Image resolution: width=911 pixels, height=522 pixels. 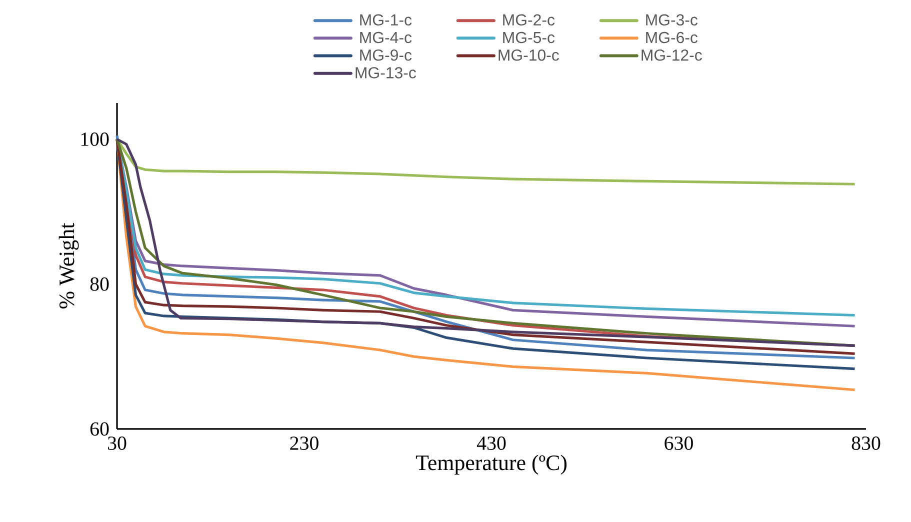 I want to click on legend-label: MG-2-c, so click(x=529, y=20).